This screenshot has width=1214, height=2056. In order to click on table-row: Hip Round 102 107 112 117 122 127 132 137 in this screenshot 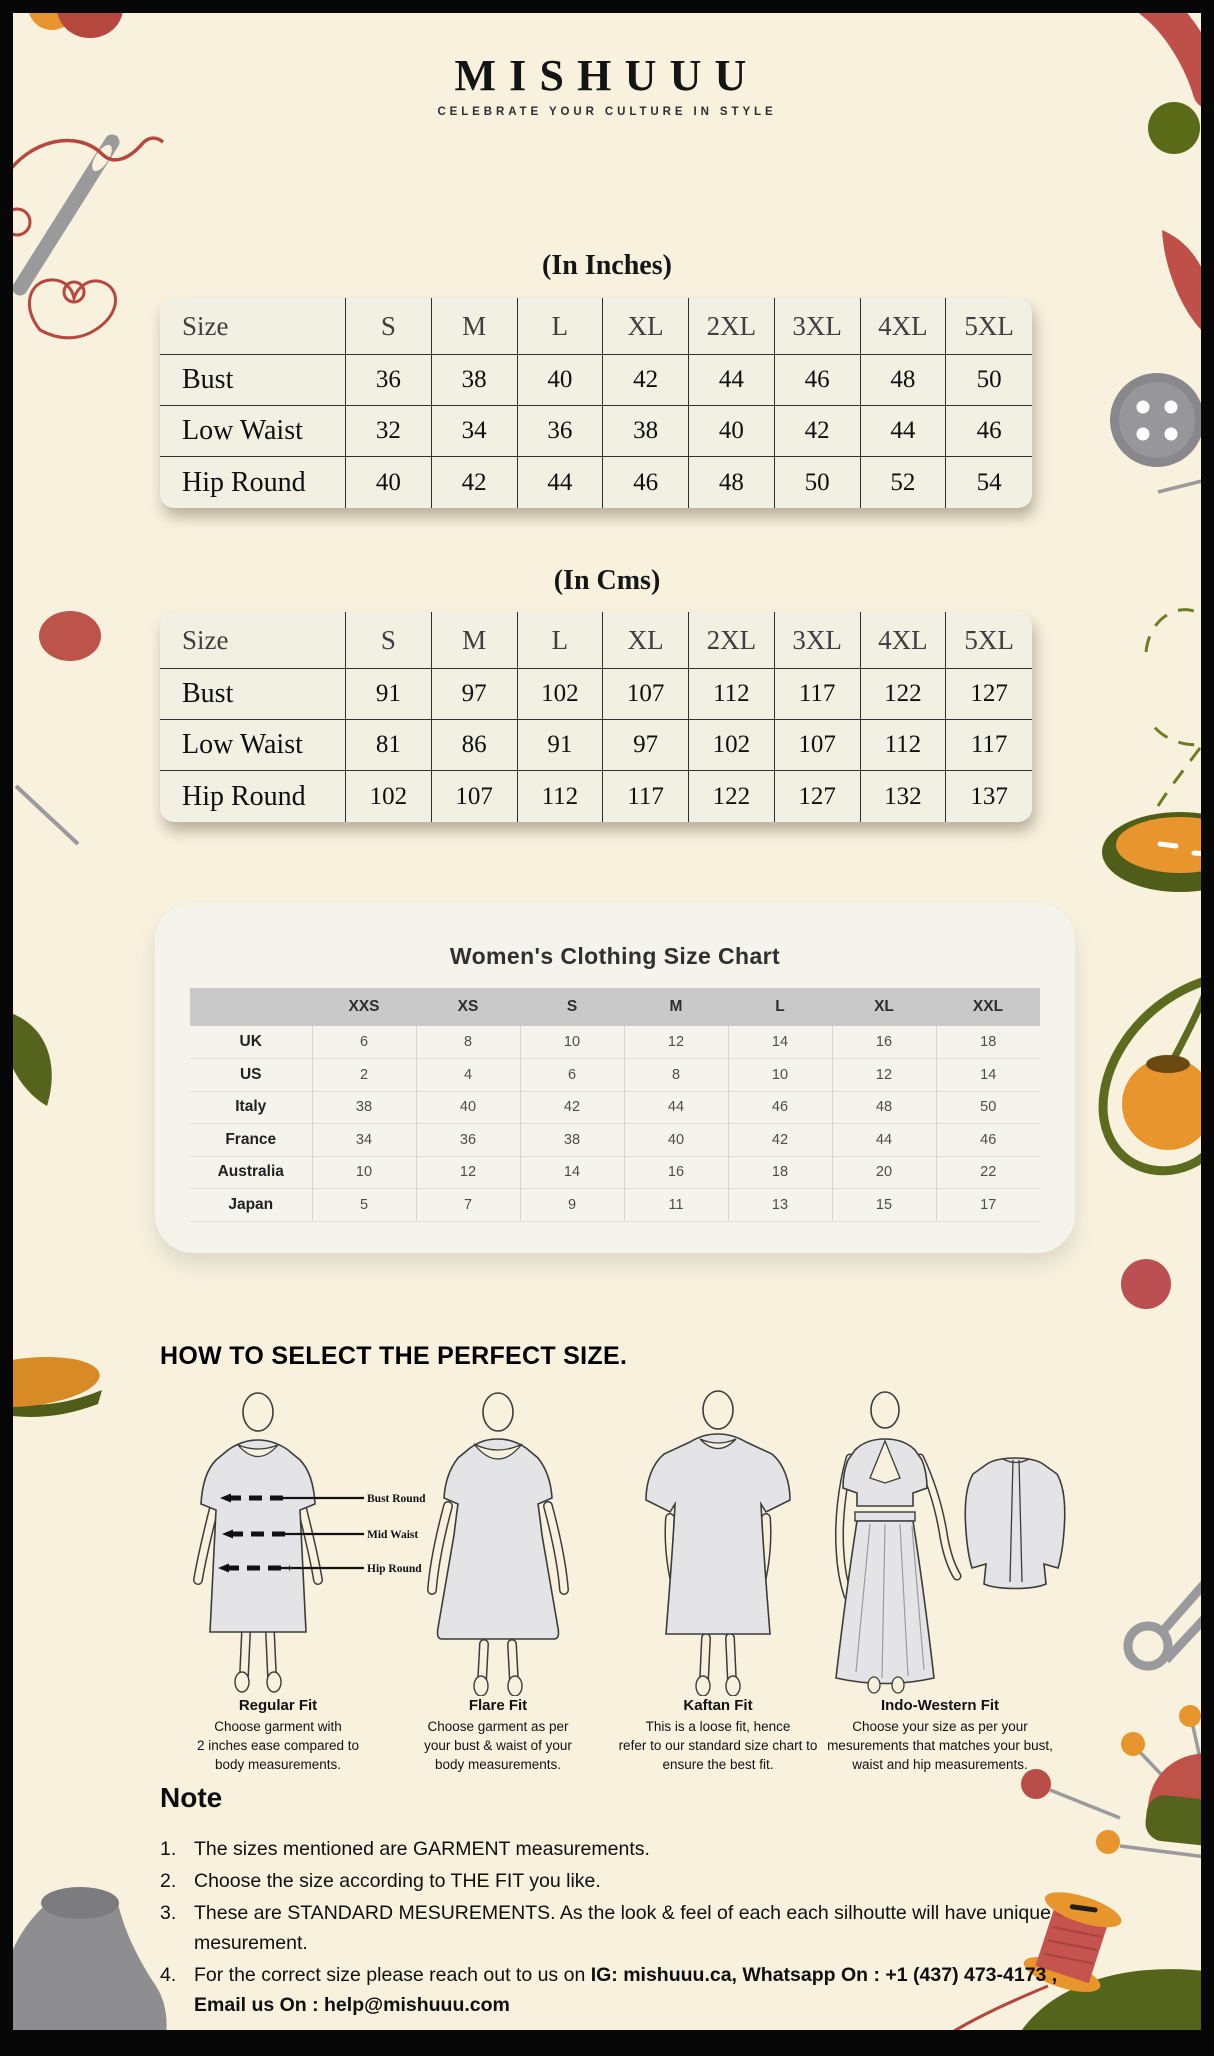, I will do `click(596, 796)`.